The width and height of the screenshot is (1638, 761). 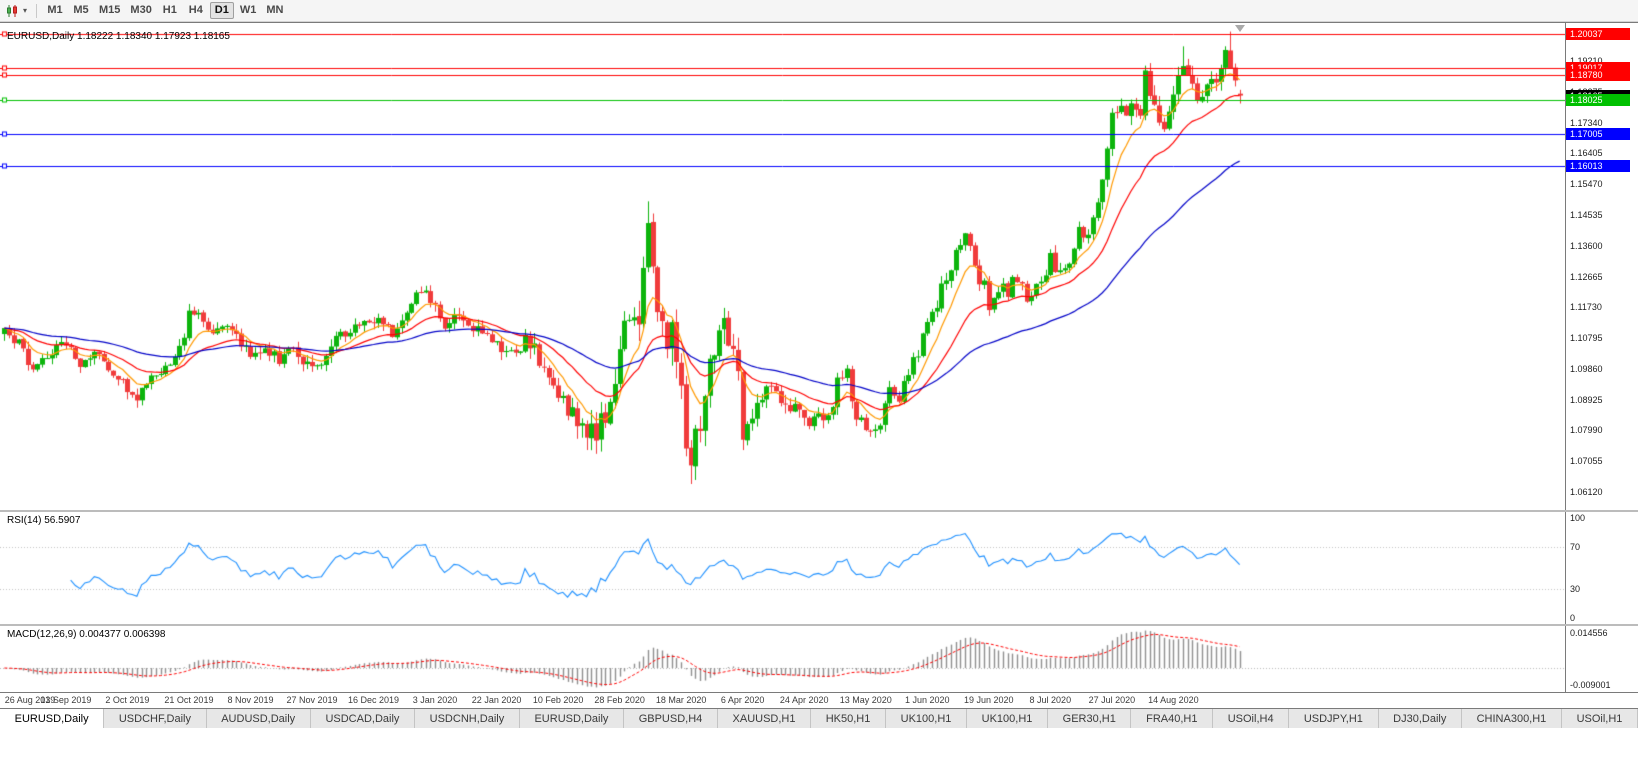 What do you see at coordinates (1334, 718) in the screenshot?
I see `chart-tab-usdjpy-h1: USDJPY,H1` at bounding box center [1334, 718].